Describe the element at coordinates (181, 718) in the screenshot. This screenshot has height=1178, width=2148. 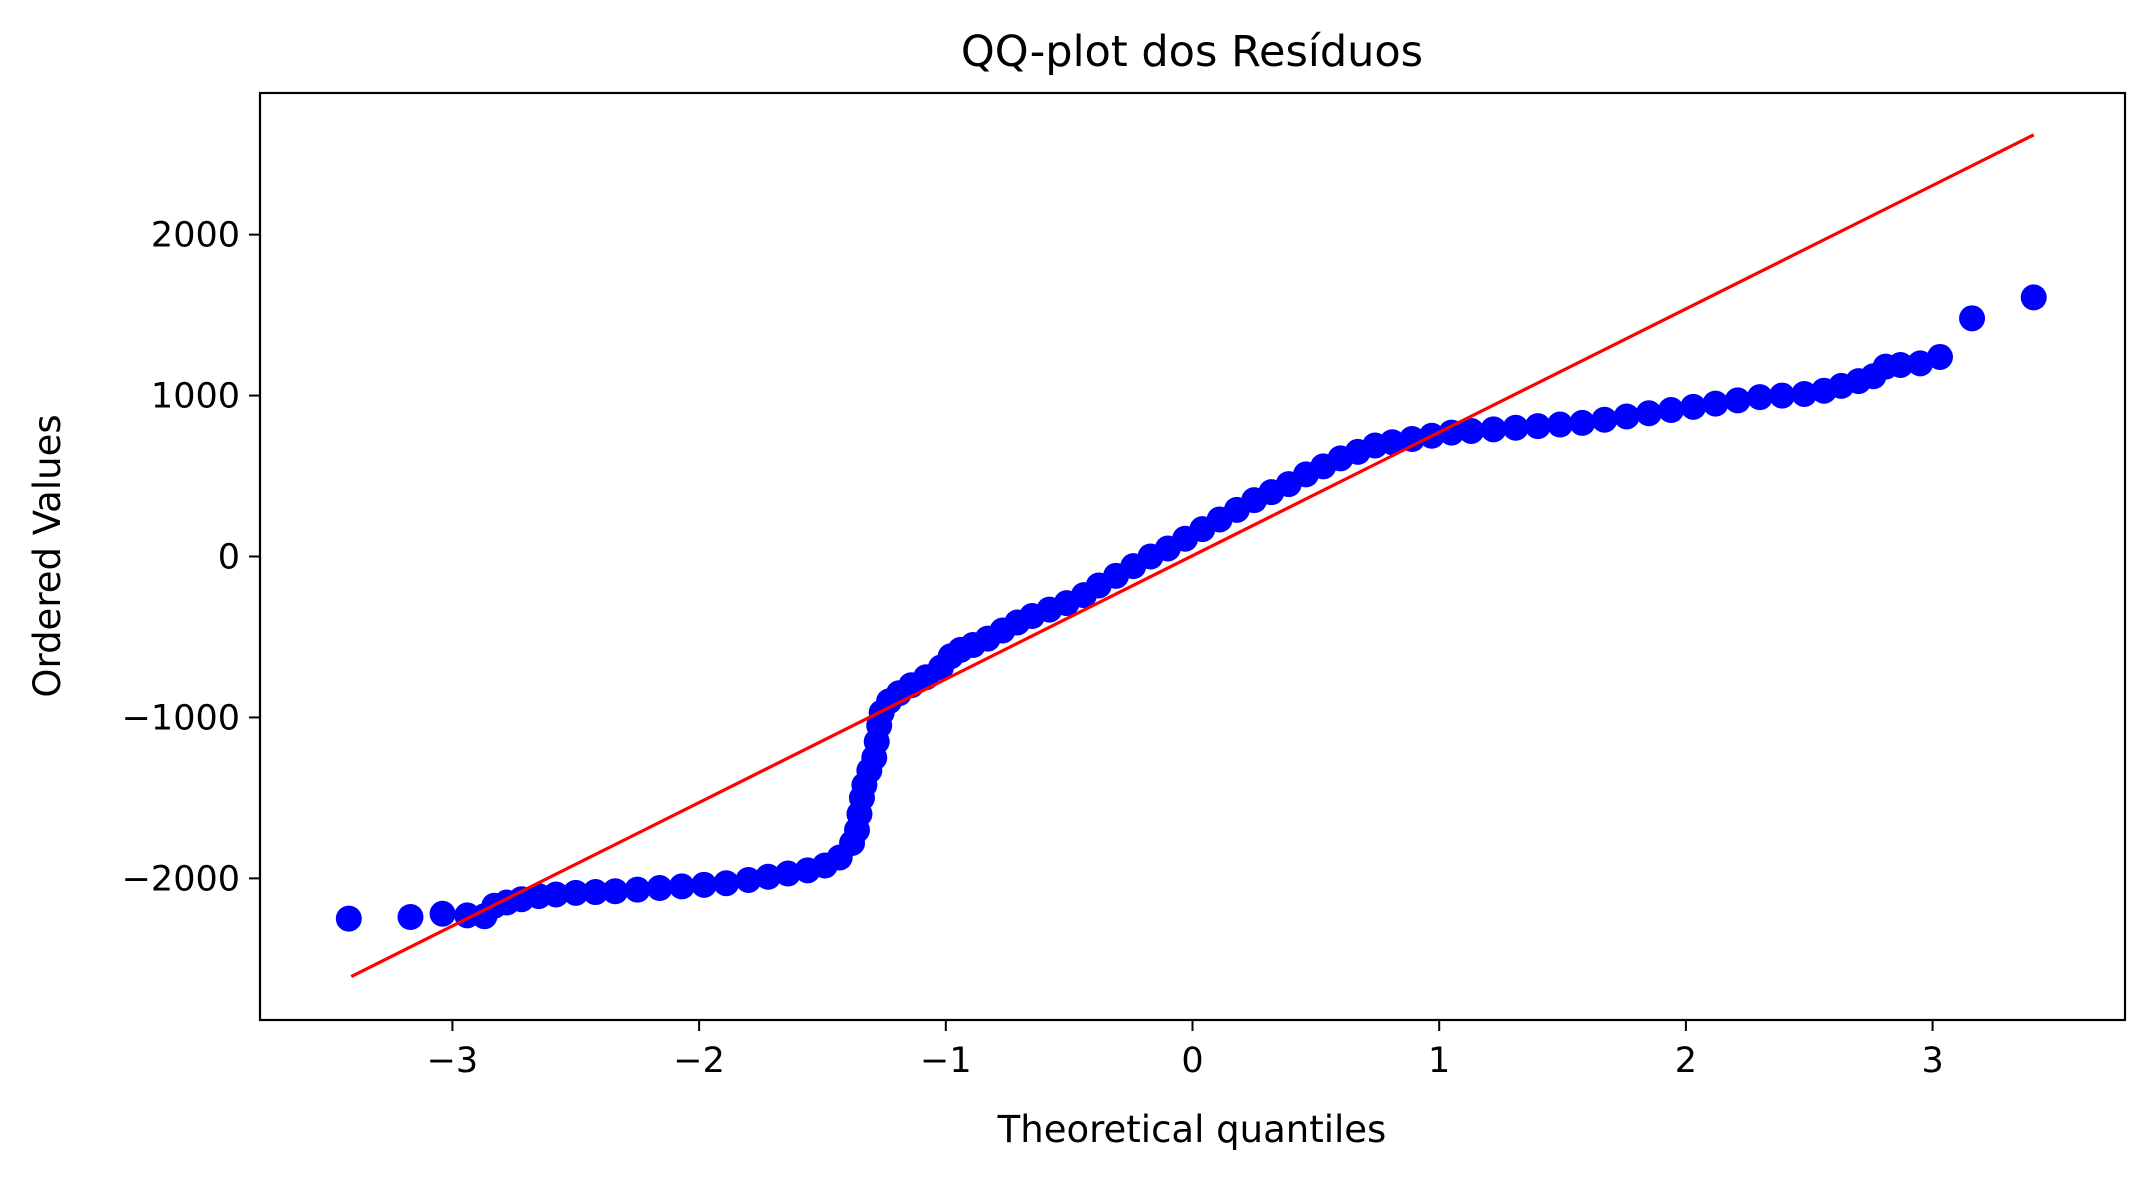
I see `y-tick-label: −1000` at that location.